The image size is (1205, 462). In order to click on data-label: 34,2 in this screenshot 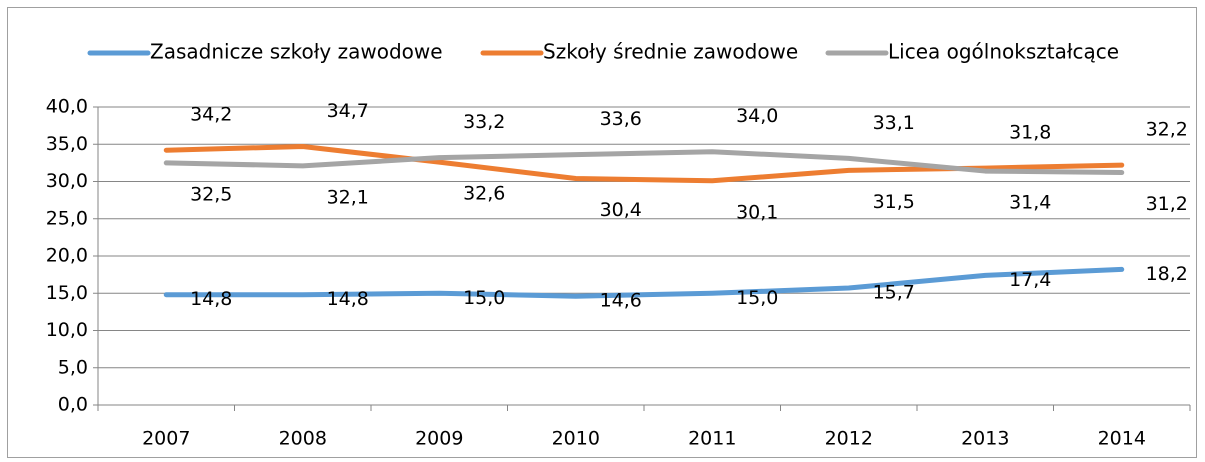, I will do `click(211, 115)`.